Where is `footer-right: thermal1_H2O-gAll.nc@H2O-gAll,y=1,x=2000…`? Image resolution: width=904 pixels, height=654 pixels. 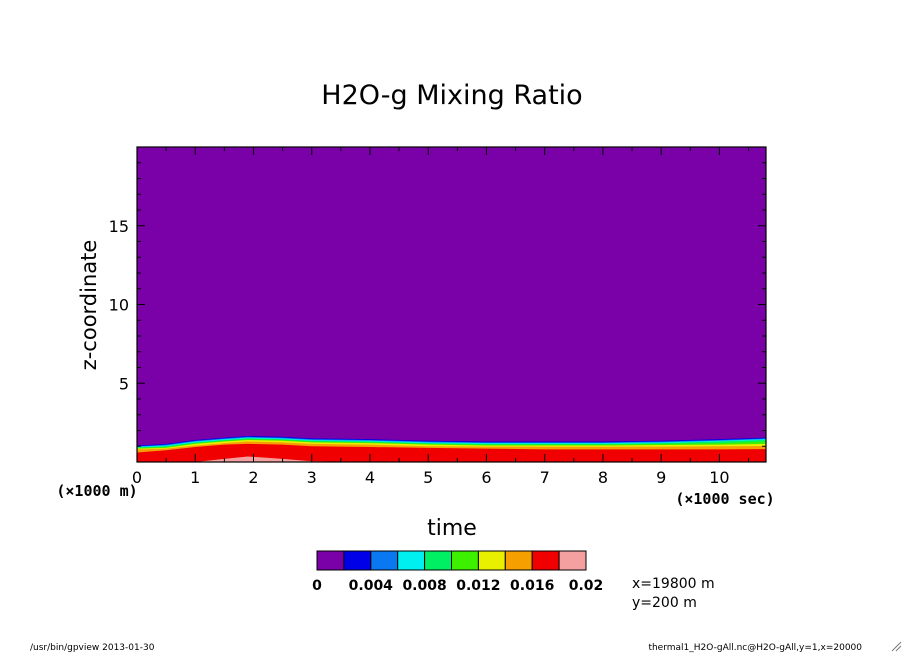
footer-right: thermal1_H2O-gAll.nc@H2O-gAll,y=1,x=2000… is located at coordinates (755, 648).